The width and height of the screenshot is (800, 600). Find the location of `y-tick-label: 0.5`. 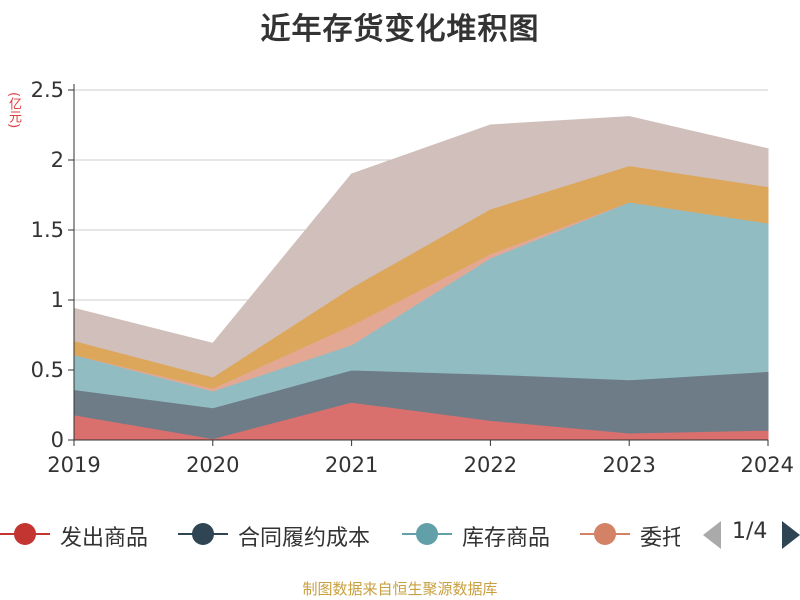

y-tick-label: 0.5 is located at coordinates (47, 370).